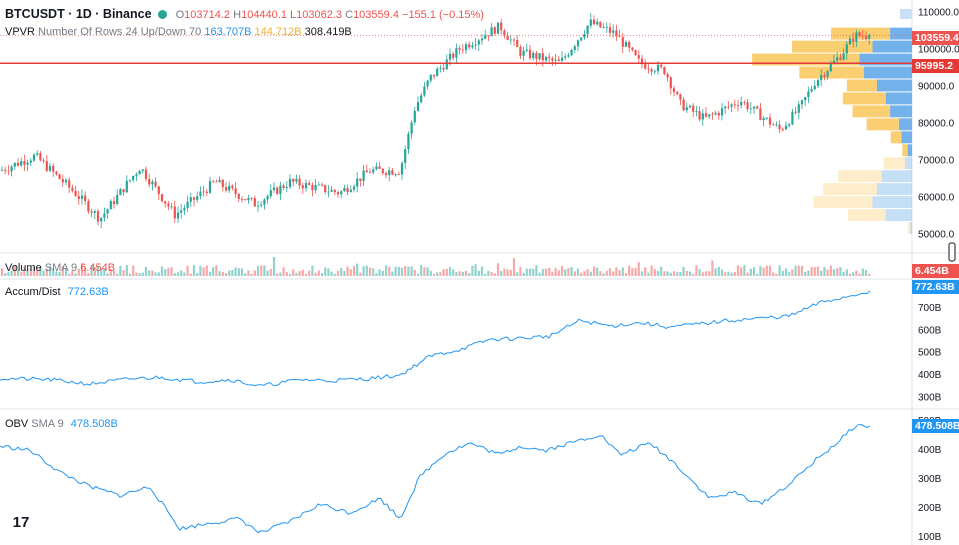 This screenshot has width=959, height=545. What do you see at coordinates (47, 424) in the screenshot?
I see `obv-params: SMA 9` at bounding box center [47, 424].